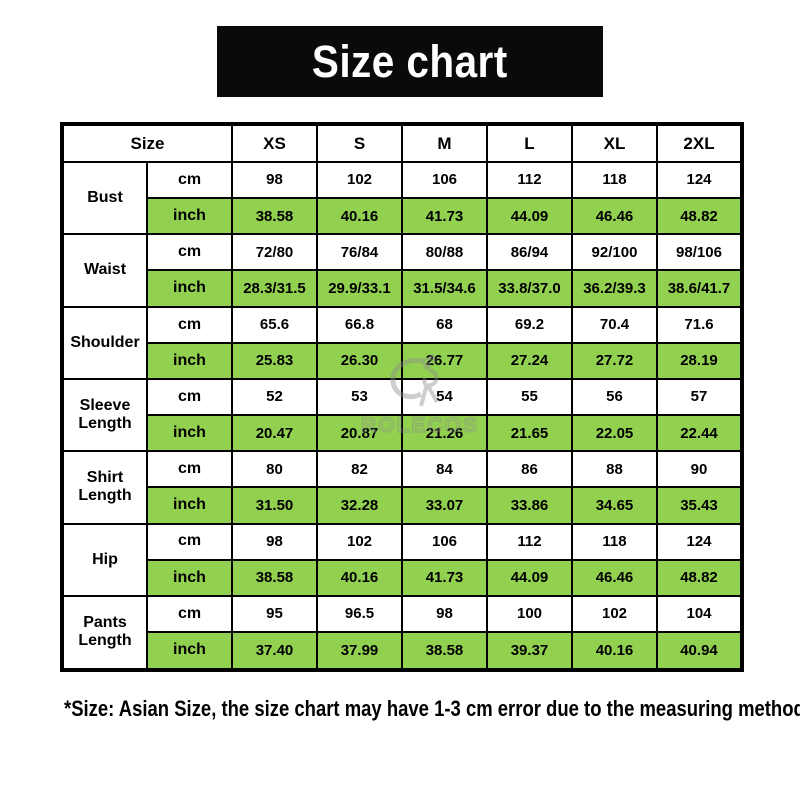 The height and width of the screenshot is (800, 800). What do you see at coordinates (529, 651) in the screenshot?
I see `value-cell: 39.37` at bounding box center [529, 651].